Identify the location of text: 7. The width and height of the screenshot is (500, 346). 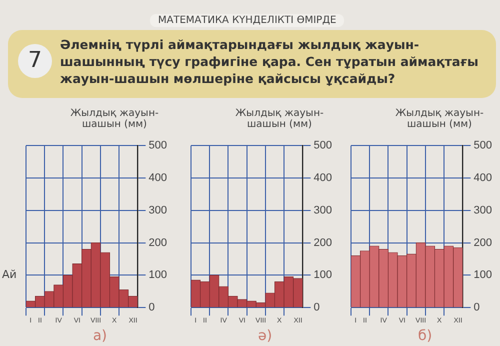
(35, 61).